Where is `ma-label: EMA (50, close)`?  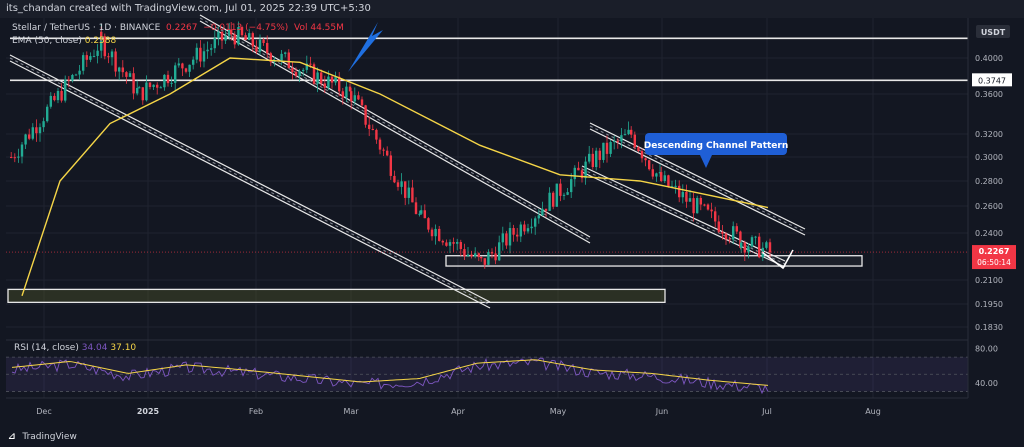
ma-label: EMA (50, close) is located at coordinates (47, 41).